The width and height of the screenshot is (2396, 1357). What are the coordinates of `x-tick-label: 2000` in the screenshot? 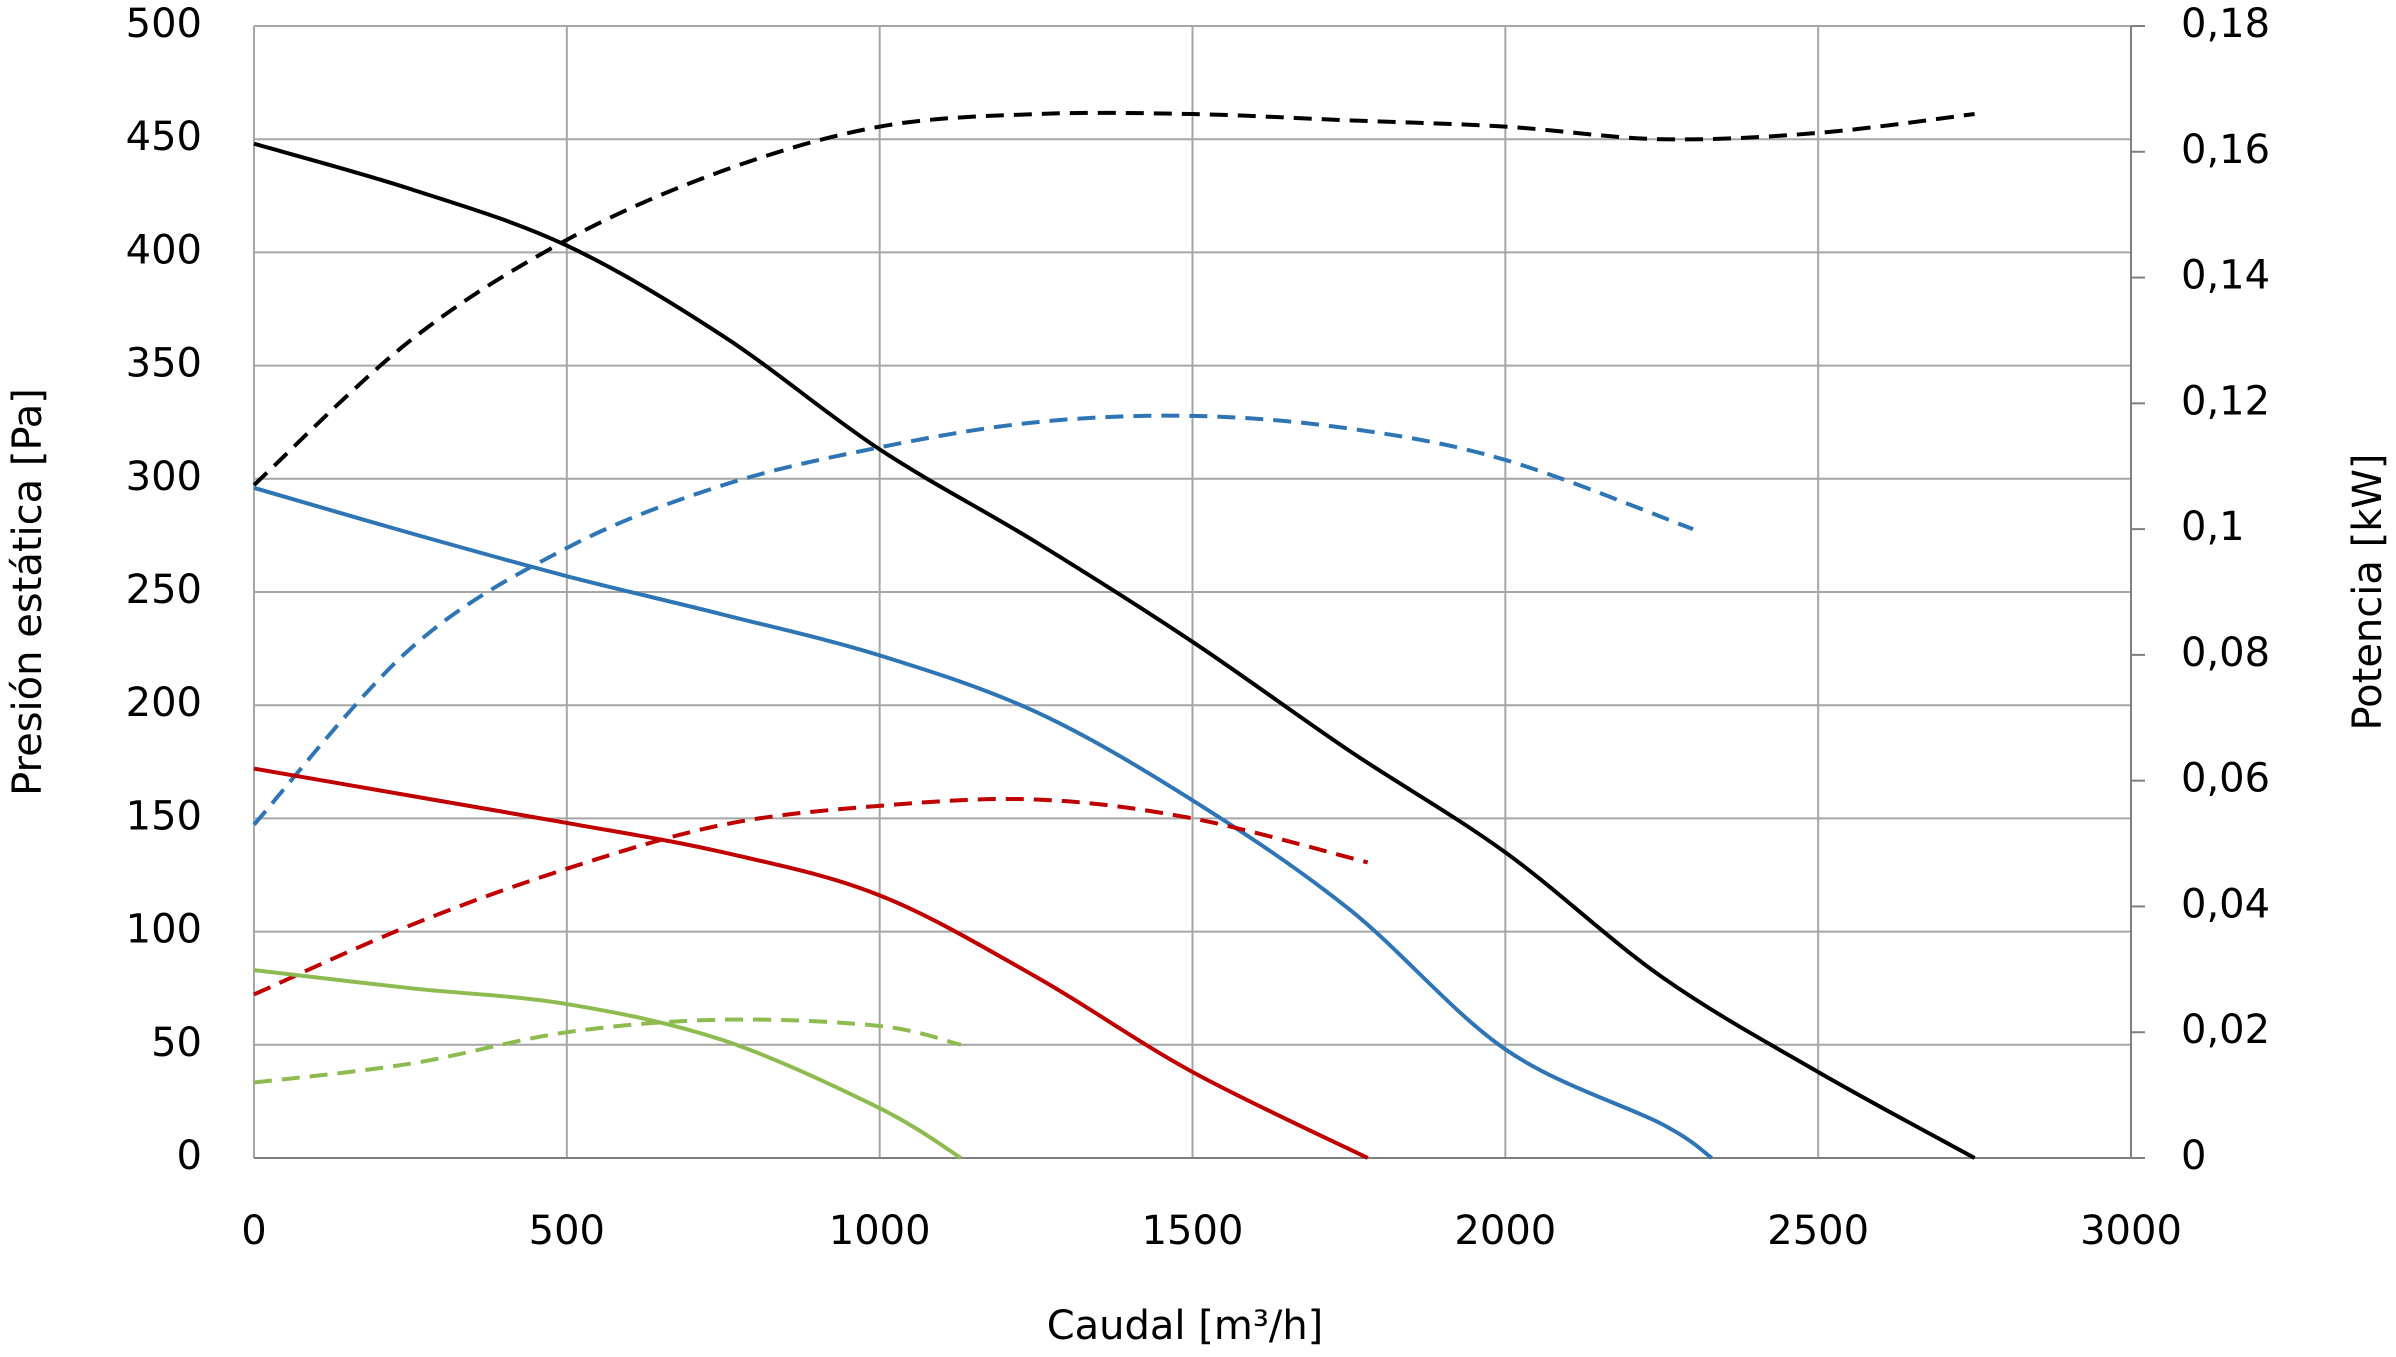 It's located at (1505, 1231).